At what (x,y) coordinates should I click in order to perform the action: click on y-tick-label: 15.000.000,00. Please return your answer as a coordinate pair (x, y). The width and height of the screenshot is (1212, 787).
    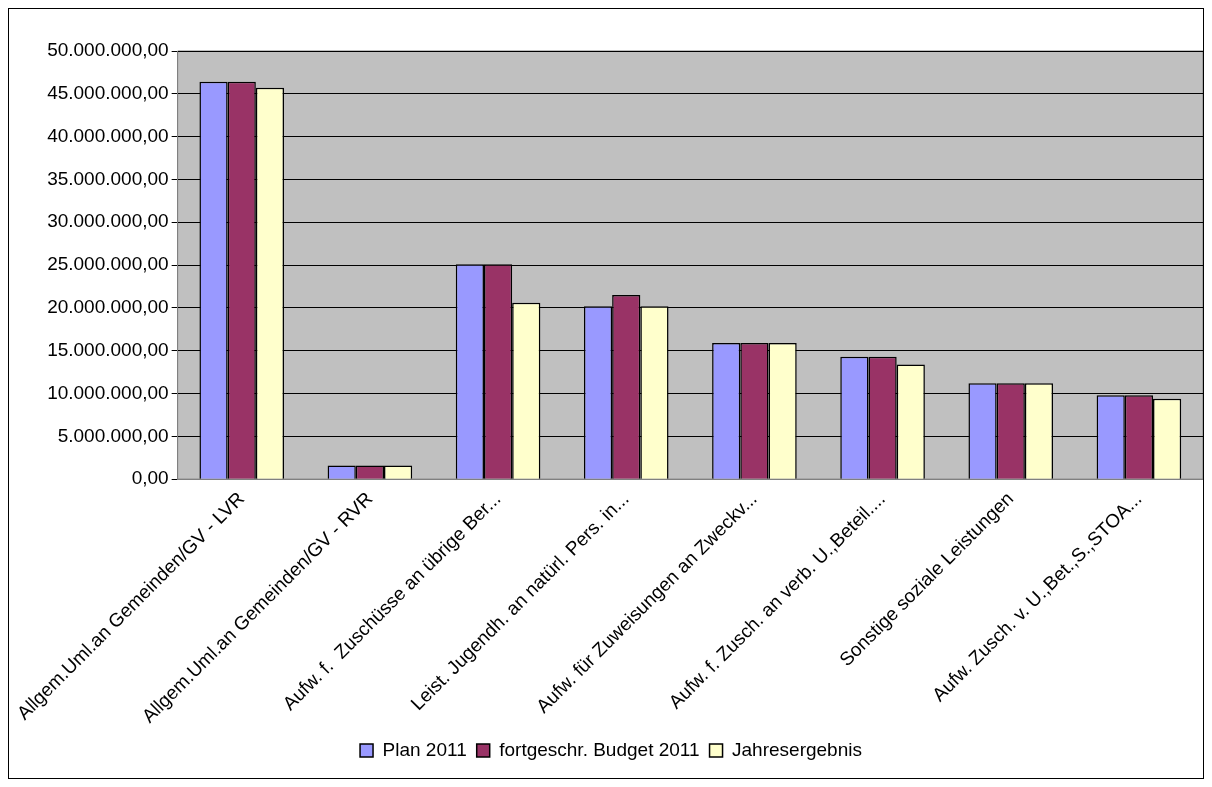
    Looking at the image, I should click on (108, 349).